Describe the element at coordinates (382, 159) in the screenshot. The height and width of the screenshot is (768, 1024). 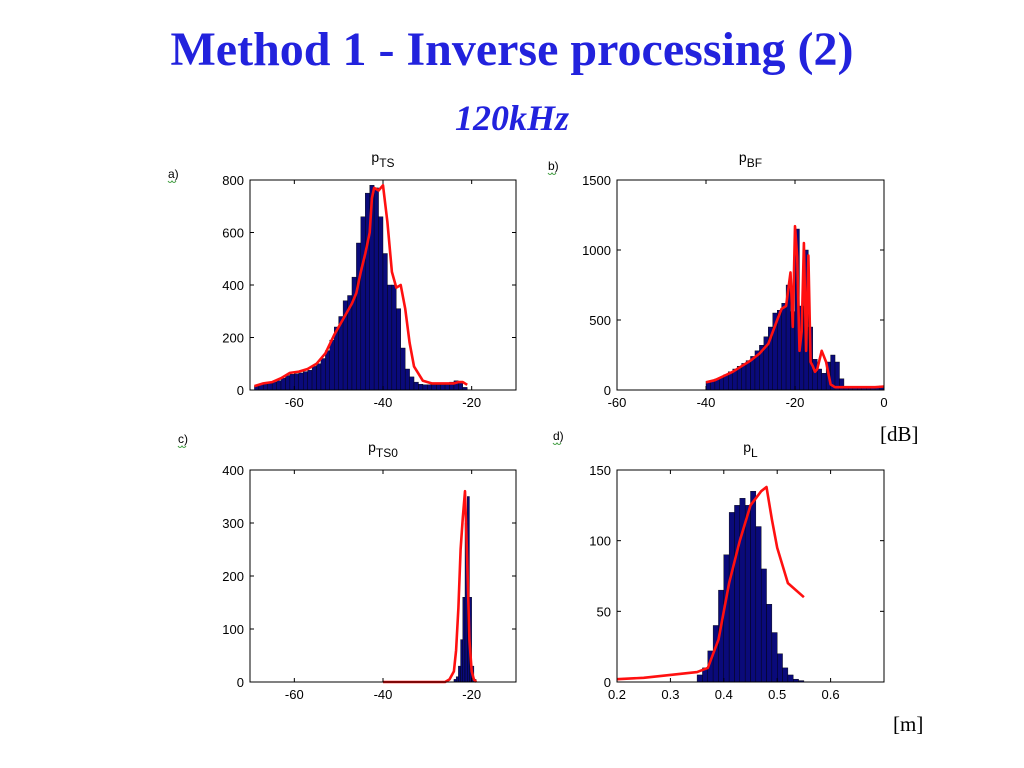
I see `chart-title: pTS` at that location.